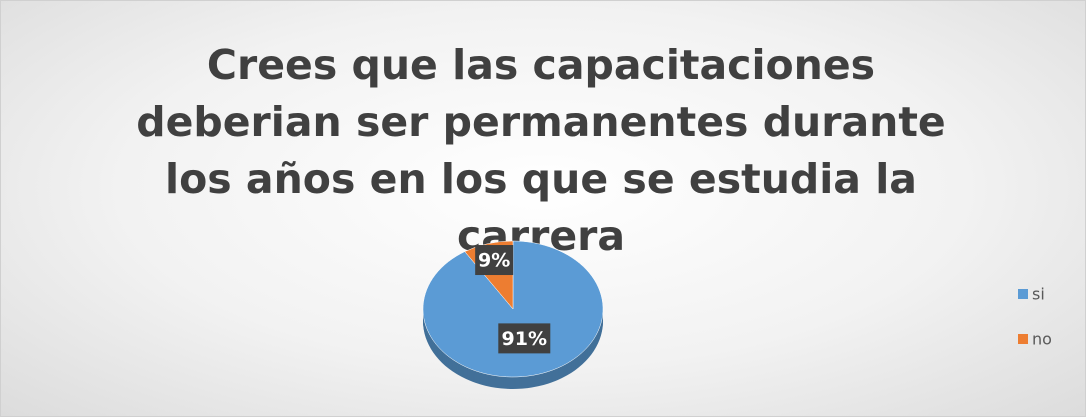  I want to click on data-label: 91%, so click(524, 339).